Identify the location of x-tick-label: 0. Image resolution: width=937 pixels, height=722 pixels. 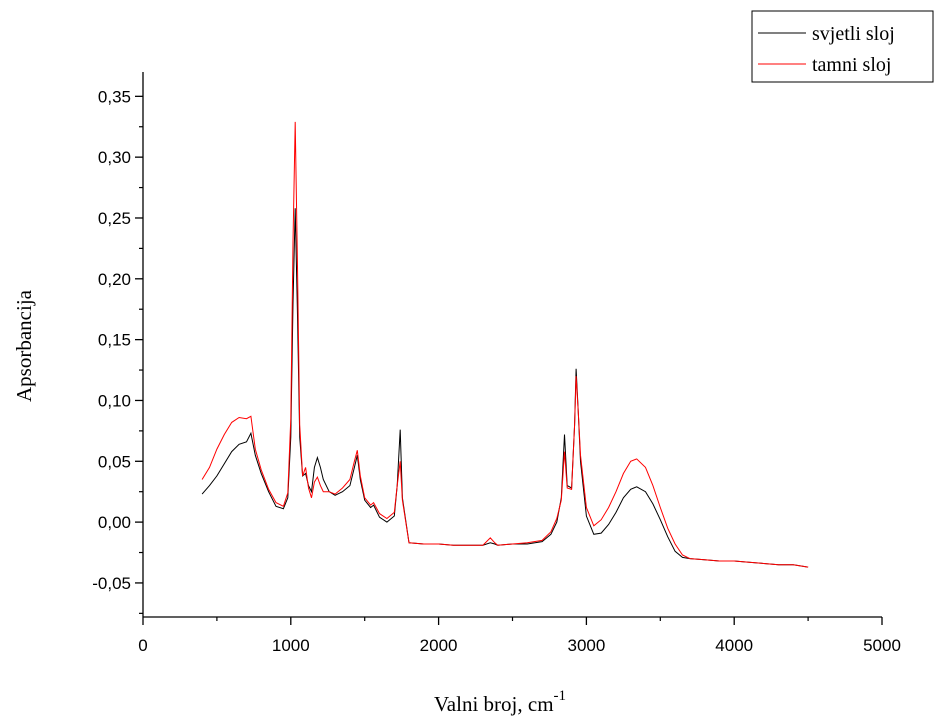
(142, 645).